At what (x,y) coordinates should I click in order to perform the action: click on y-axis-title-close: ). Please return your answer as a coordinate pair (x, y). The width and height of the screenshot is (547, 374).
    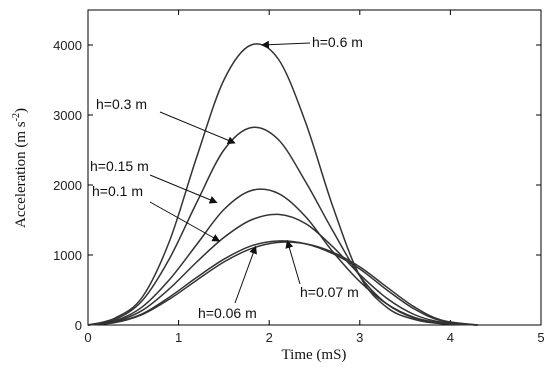
    Looking at the image, I should click on (21, 110).